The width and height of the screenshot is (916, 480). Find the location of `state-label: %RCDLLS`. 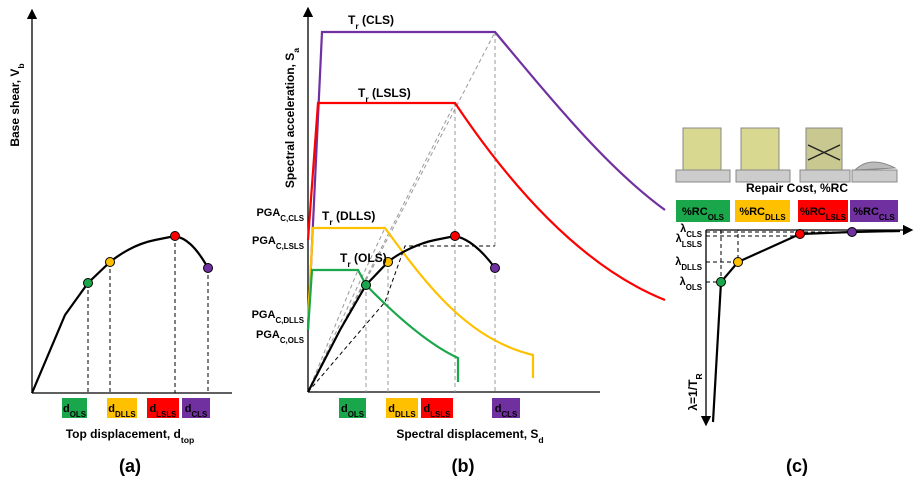

state-label: %RCDLLS is located at coordinates (762, 214).